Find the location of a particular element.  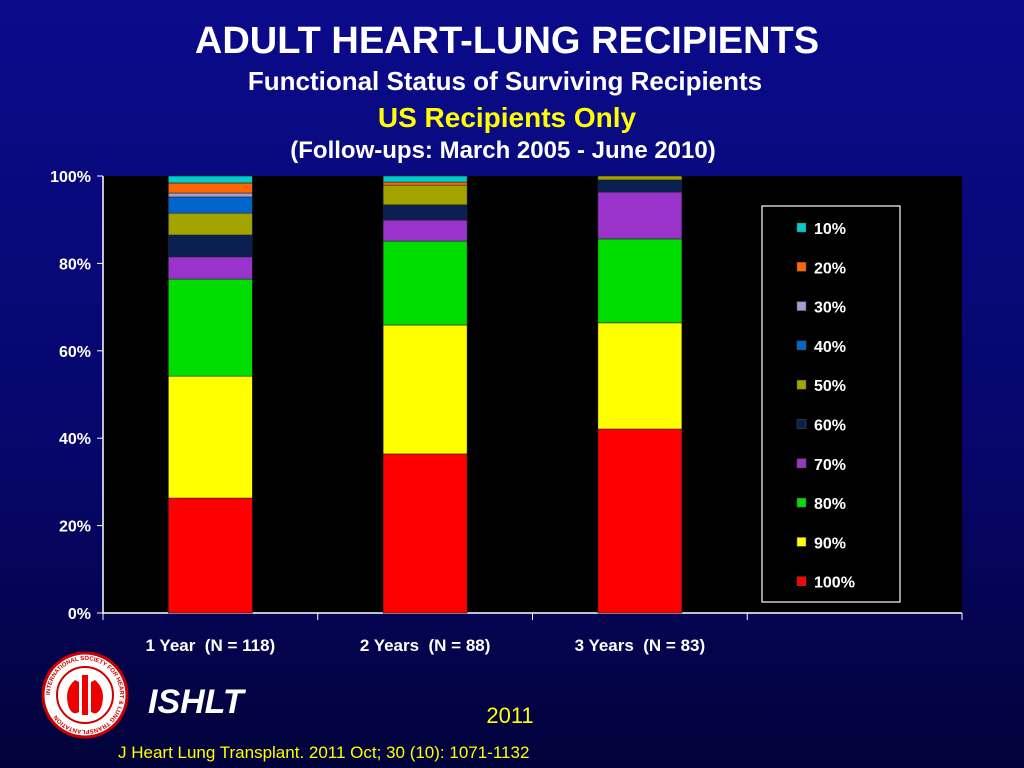

subtitle: (Follow-ups: March 2005 - June 2010) is located at coordinates (502, 150).